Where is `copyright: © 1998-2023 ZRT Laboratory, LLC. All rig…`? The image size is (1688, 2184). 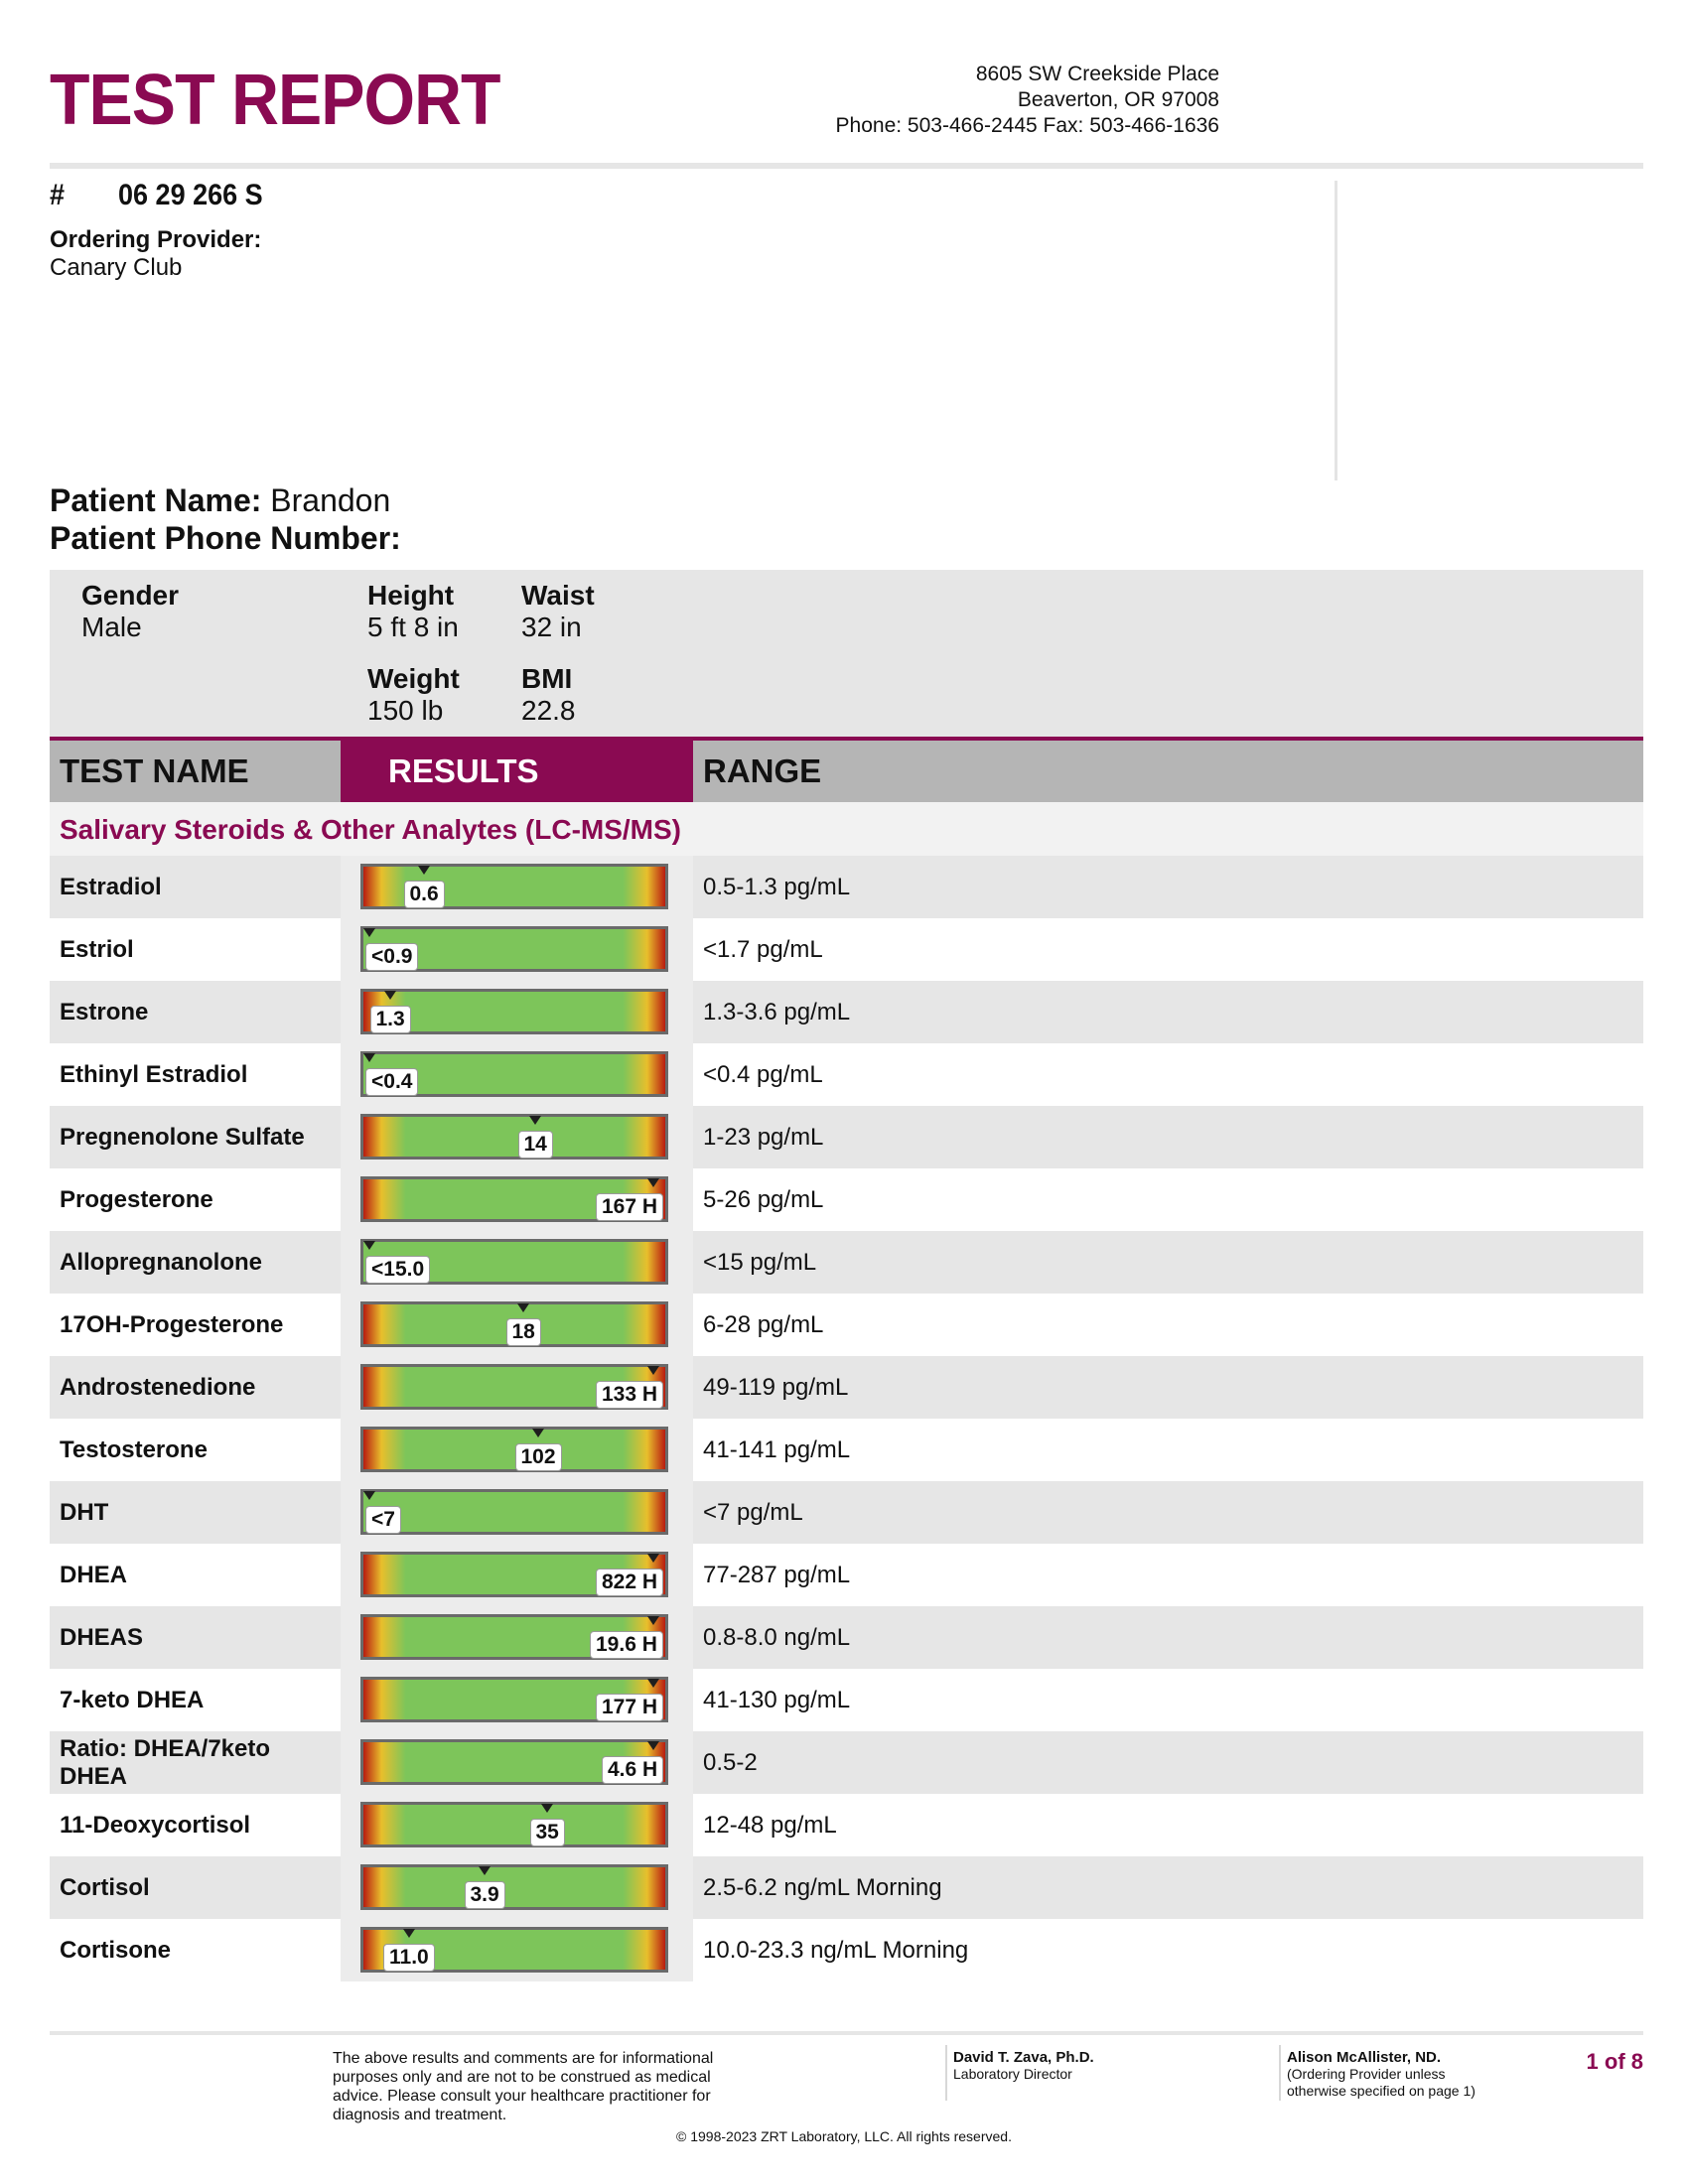
copyright: © 1998-2023 ZRT Laboratory, LLC. All rig… is located at coordinates (844, 2136).